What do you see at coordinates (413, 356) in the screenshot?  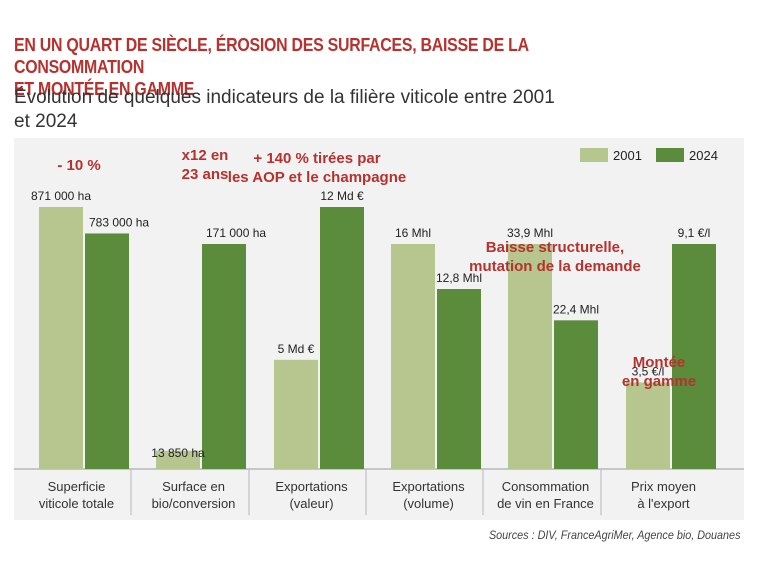 I see `bar-4-2001` at bounding box center [413, 356].